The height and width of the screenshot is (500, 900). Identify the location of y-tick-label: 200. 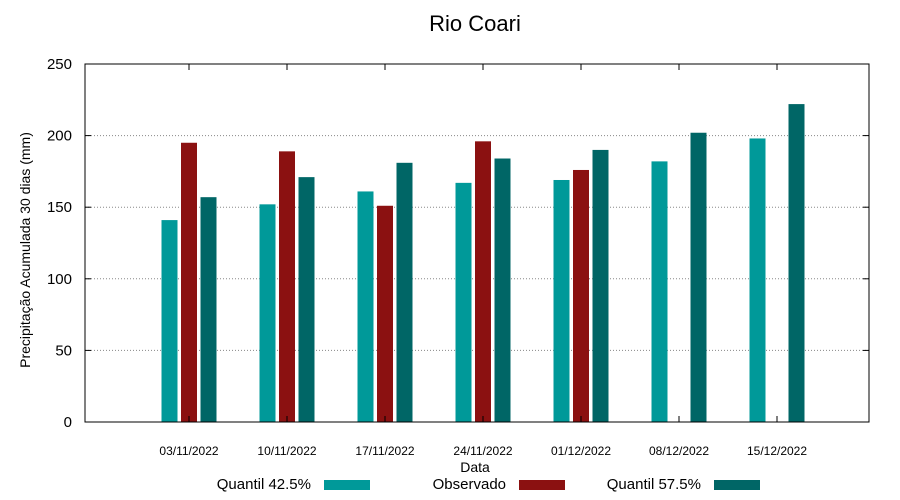
(59, 136).